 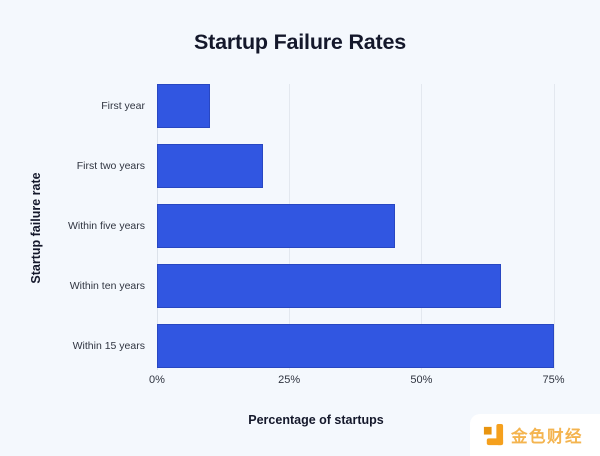 I want to click on category-label-3: Within ten years, so click(x=107, y=286).